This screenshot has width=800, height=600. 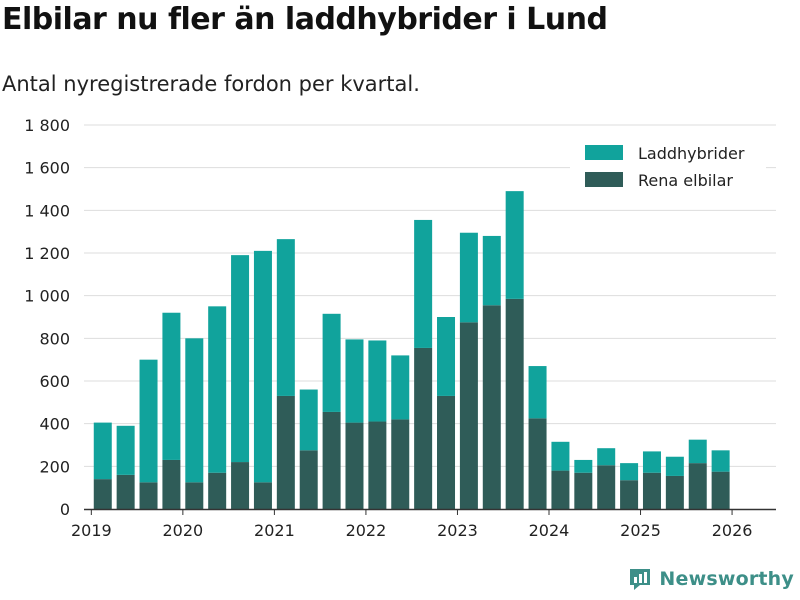 What do you see at coordinates (47, 210) in the screenshot?
I see `y-tick-label: 1 400` at bounding box center [47, 210].